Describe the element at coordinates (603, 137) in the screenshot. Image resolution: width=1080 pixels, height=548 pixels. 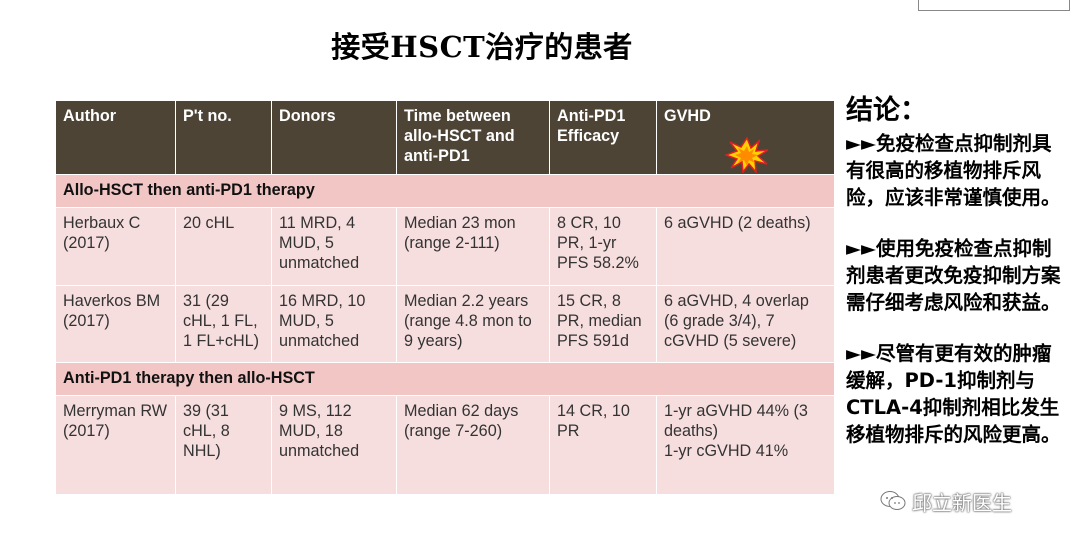
I see `header-efficacy: Anti-PD1 Efficacy` at that location.